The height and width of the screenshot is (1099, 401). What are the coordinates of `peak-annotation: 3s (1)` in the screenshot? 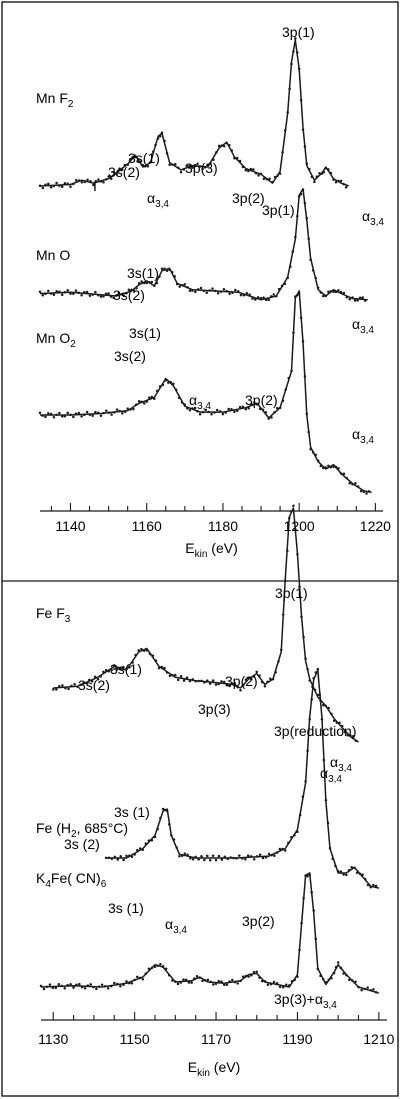 It's located at (132, 812).